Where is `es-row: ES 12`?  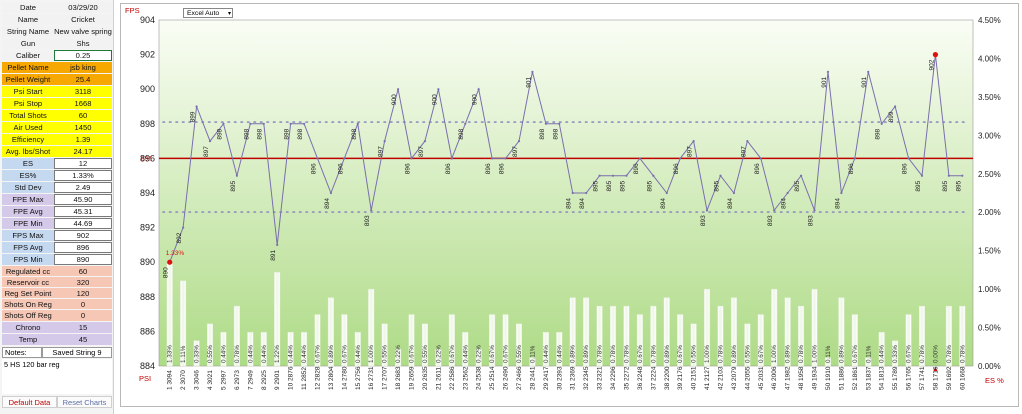
es-row: ES 12 is located at coordinates (57, 163).